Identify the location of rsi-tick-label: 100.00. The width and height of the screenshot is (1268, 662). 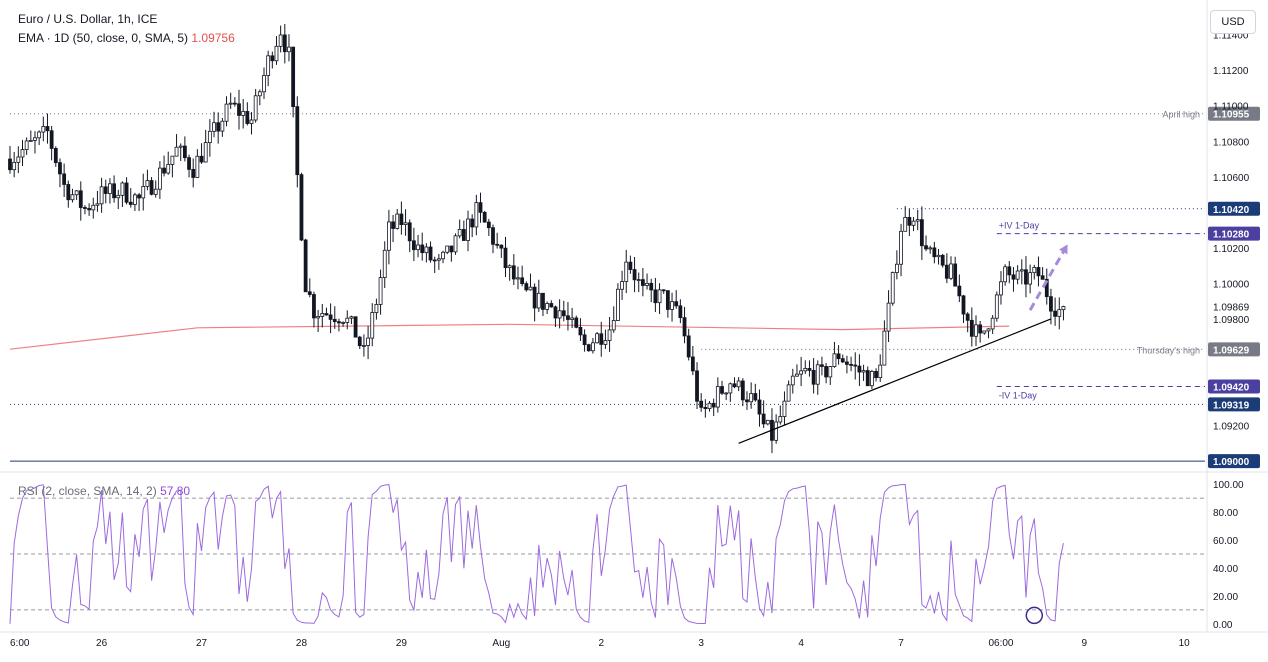
(1228, 485).